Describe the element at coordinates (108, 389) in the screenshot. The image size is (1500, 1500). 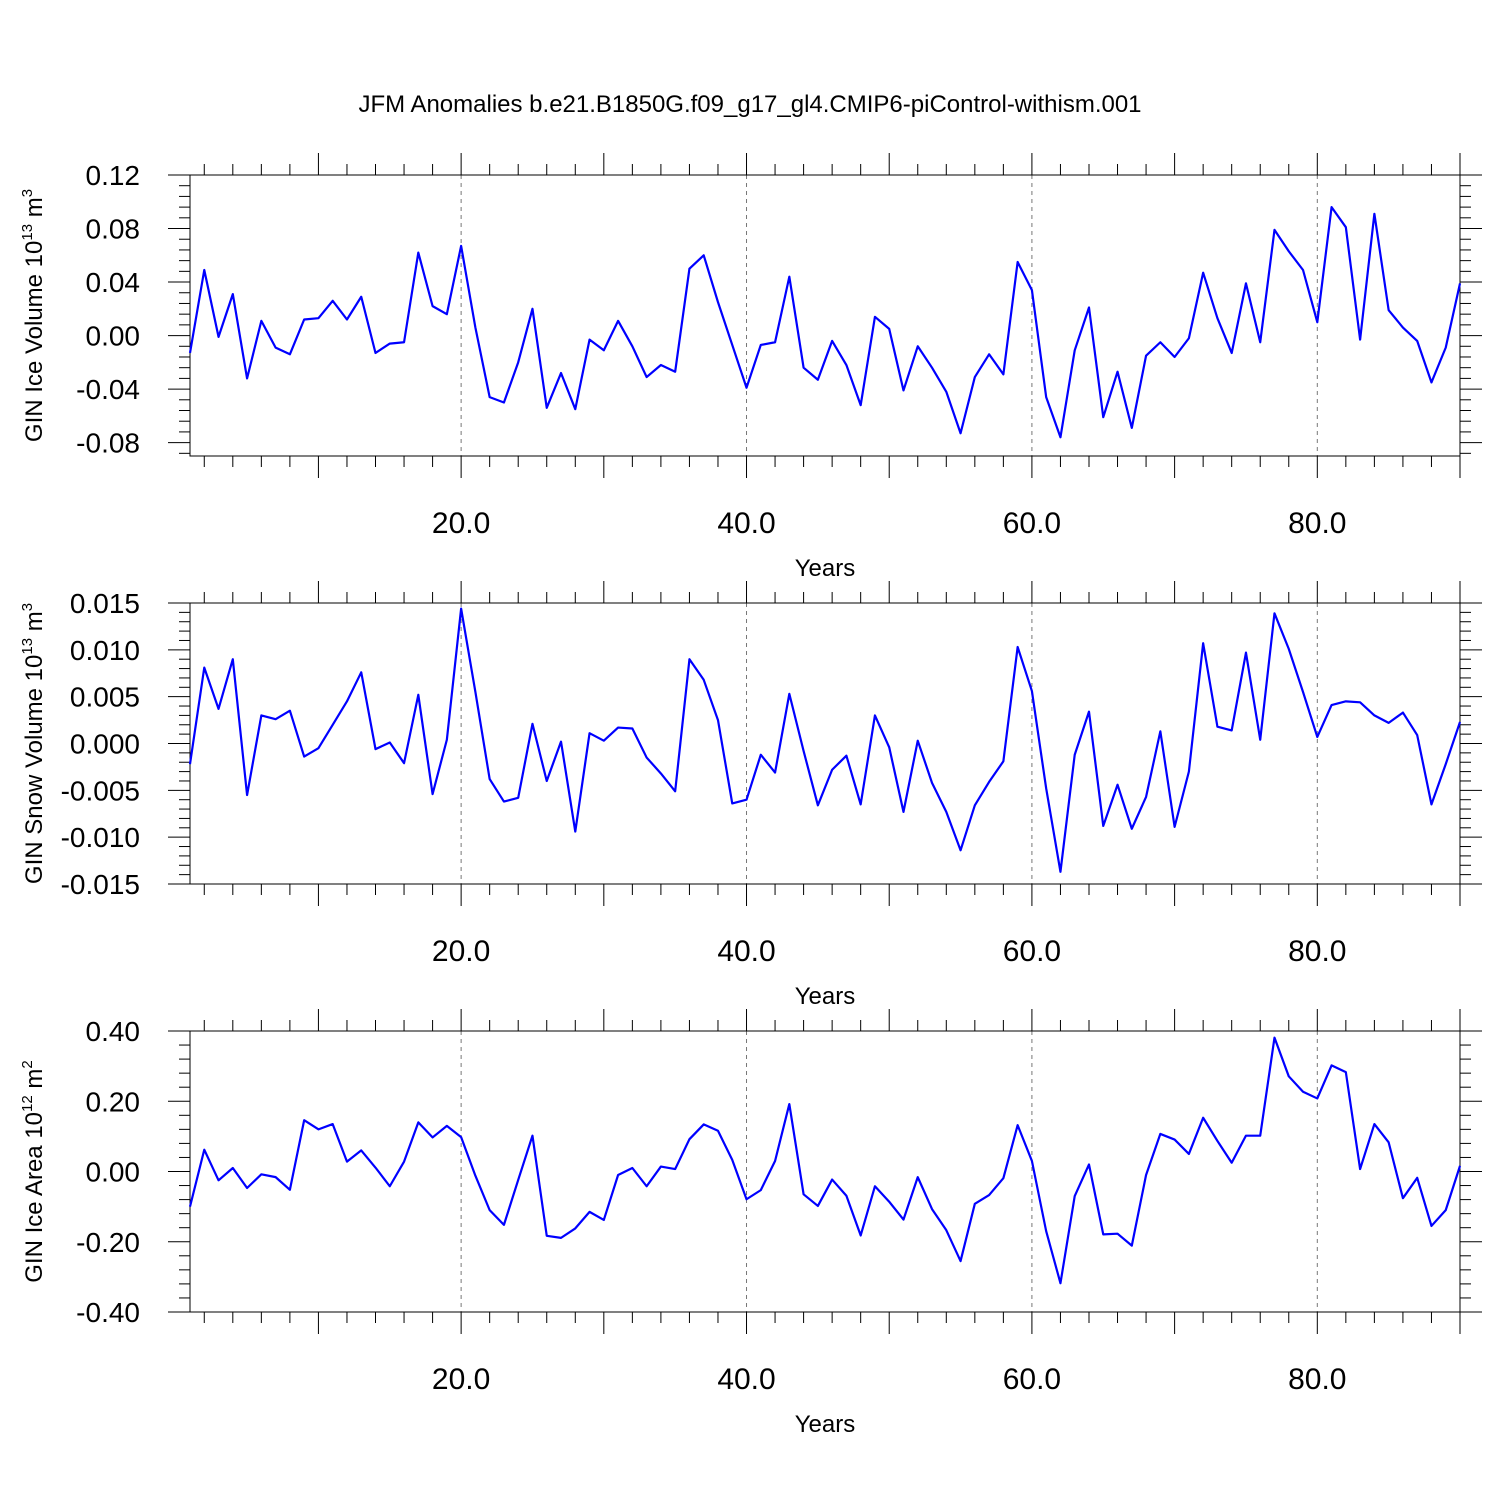
I see `y-tick-label: -0.04` at that location.